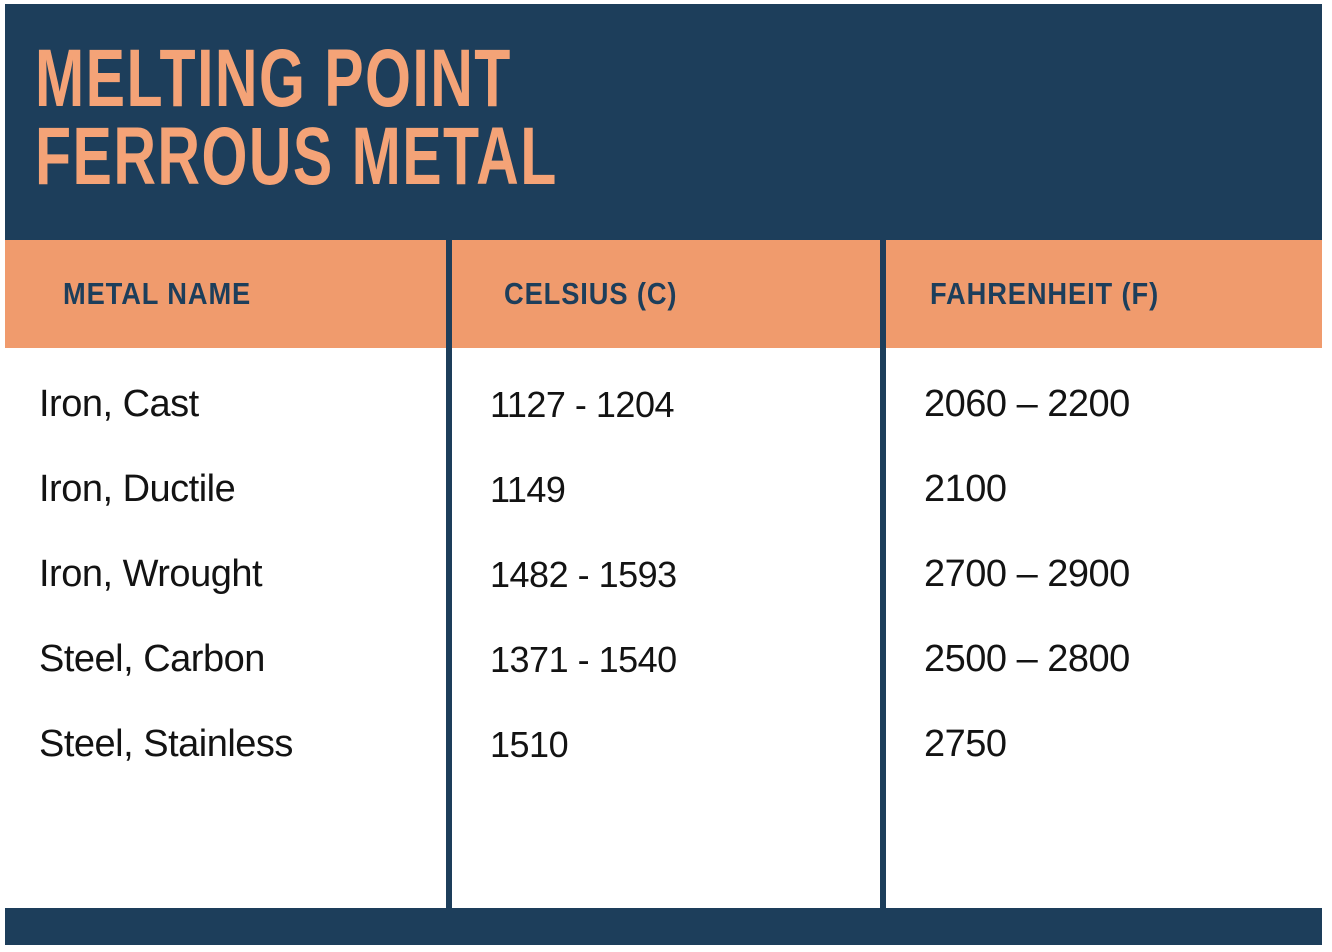 The width and height of the screenshot is (1332, 952). I want to click on page-title-line-1: MELTING POINT, so click(273, 78).